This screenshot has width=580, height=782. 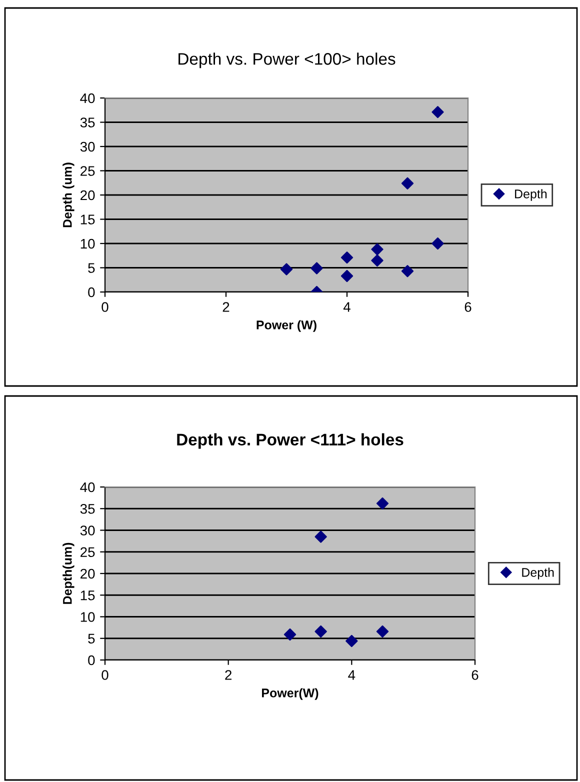 What do you see at coordinates (287, 60) in the screenshot?
I see `chart-title: Depth vs. Power <100> holes` at bounding box center [287, 60].